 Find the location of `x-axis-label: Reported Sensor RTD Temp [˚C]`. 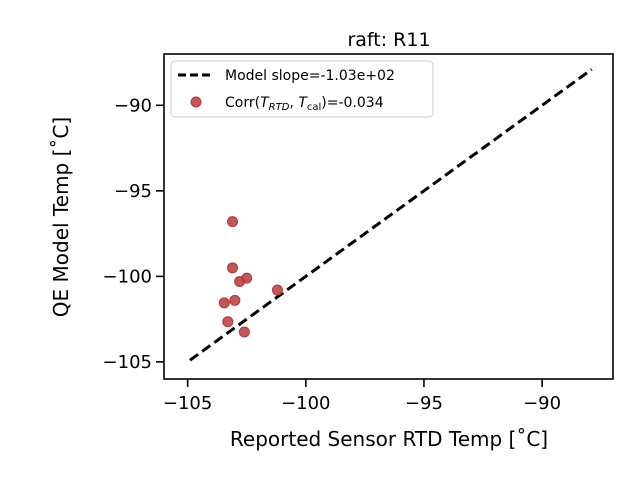

x-axis-label: Reported Sensor RTD Temp [˚C] is located at coordinates (389, 439).